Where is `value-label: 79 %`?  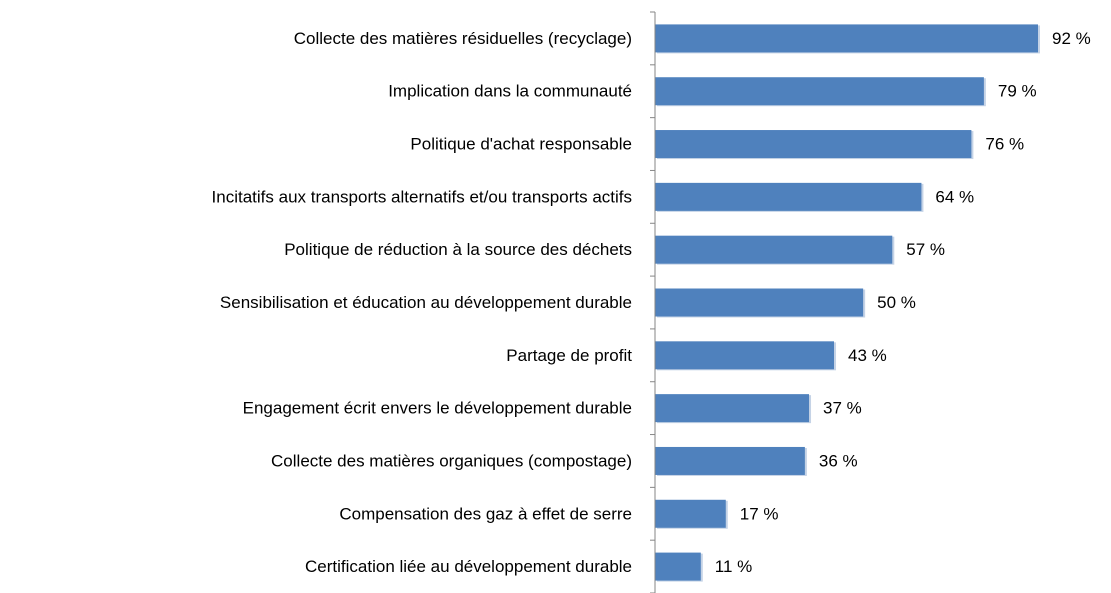
value-label: 79 % is located at coordinates (1017, 91).